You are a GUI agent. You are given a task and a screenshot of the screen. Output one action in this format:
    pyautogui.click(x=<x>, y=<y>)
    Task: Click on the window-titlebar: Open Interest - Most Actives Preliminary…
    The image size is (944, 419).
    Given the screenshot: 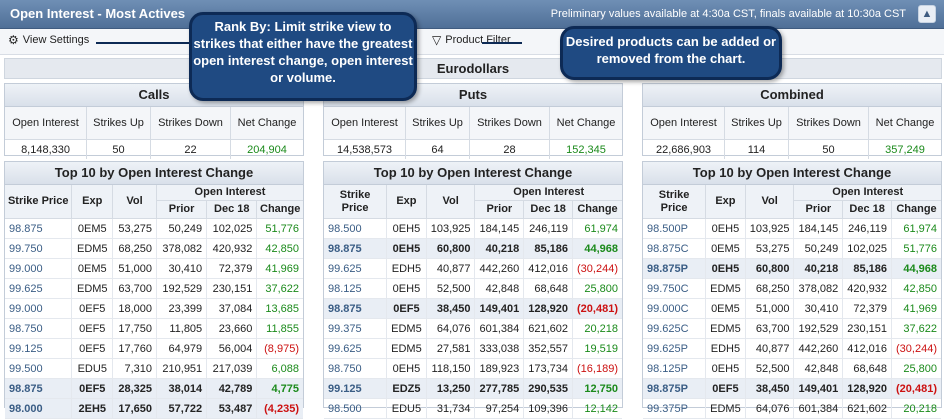 What is the action you would take?
    pyautogui.click(x=472, y=14)
    